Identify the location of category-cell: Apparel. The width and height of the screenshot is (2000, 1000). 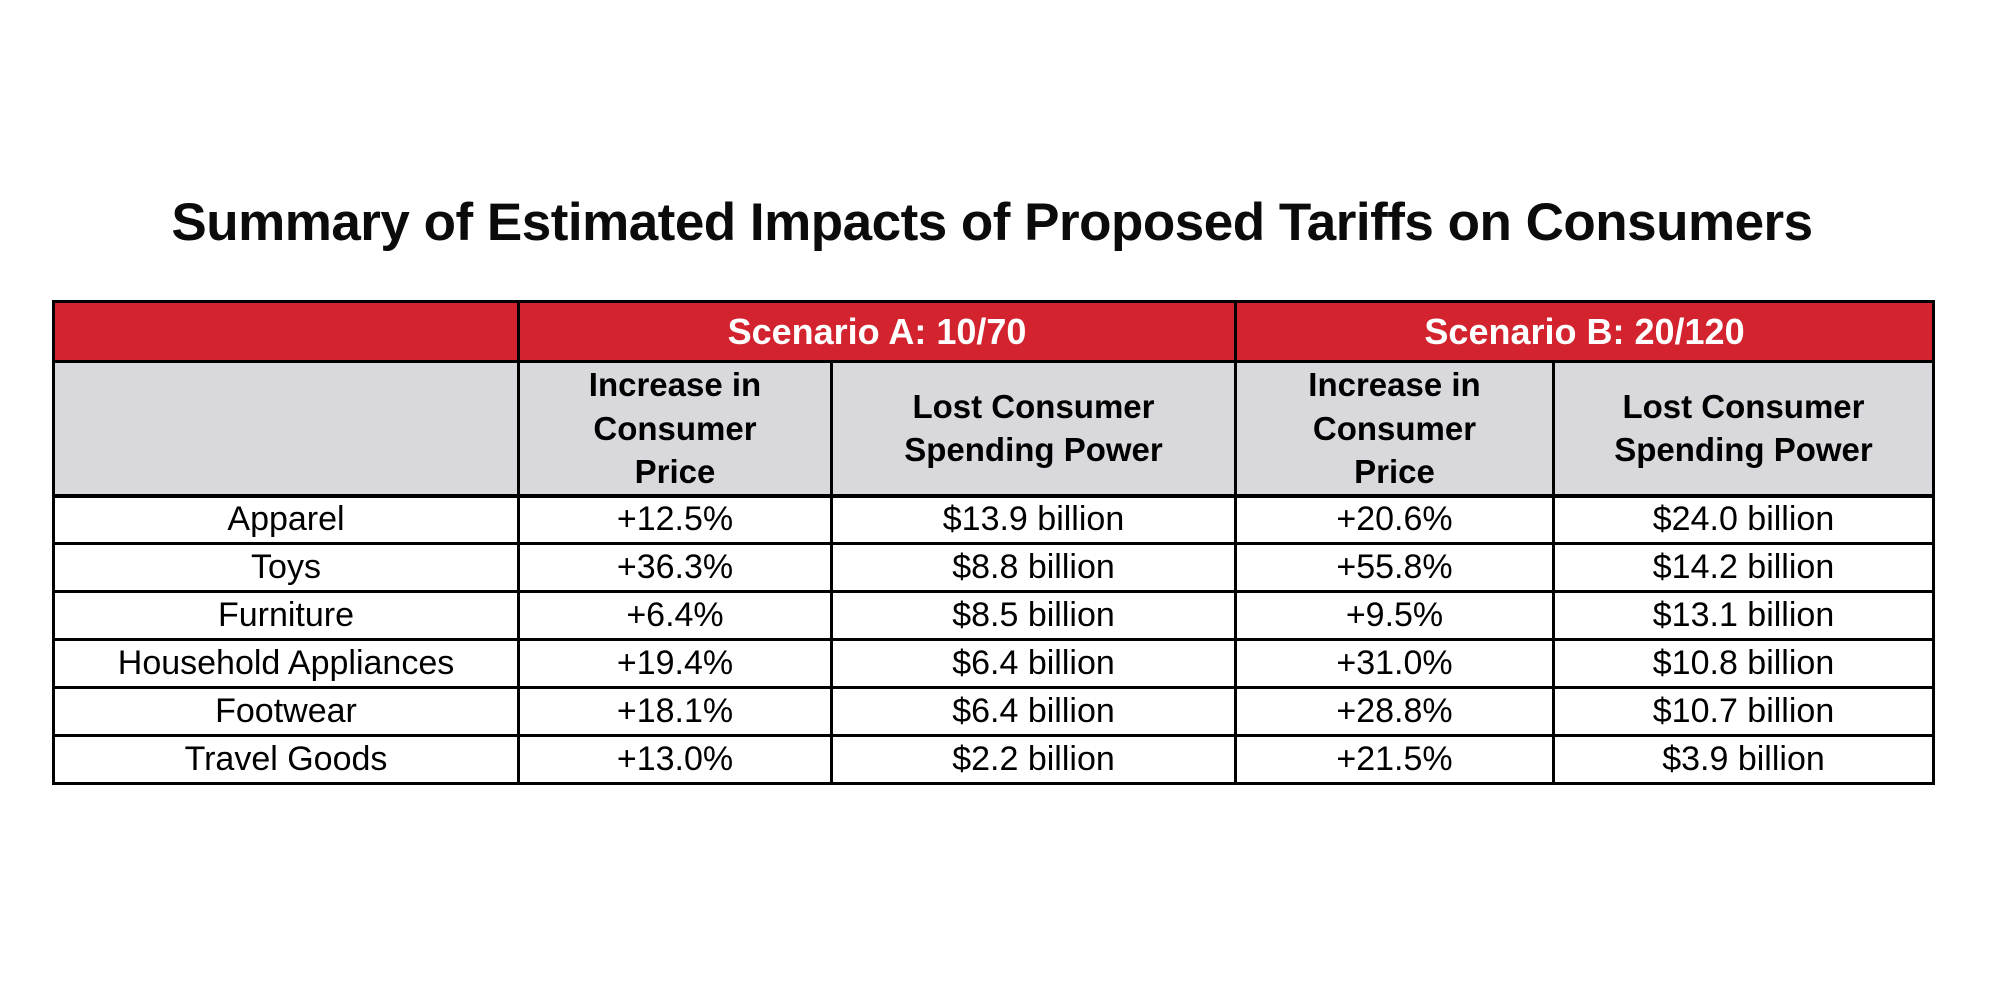
(286, 520).